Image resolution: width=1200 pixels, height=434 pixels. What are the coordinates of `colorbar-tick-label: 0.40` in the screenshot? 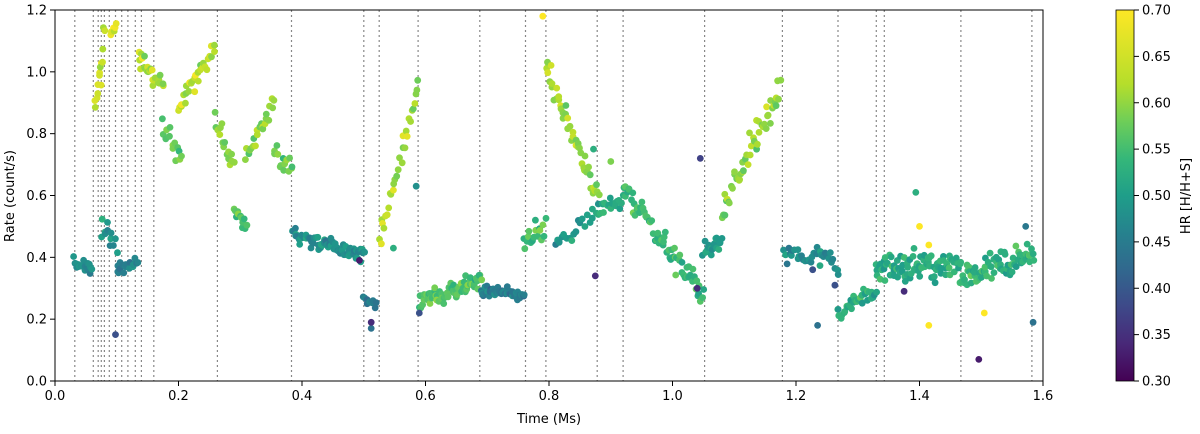 It's located at (1156, 289).